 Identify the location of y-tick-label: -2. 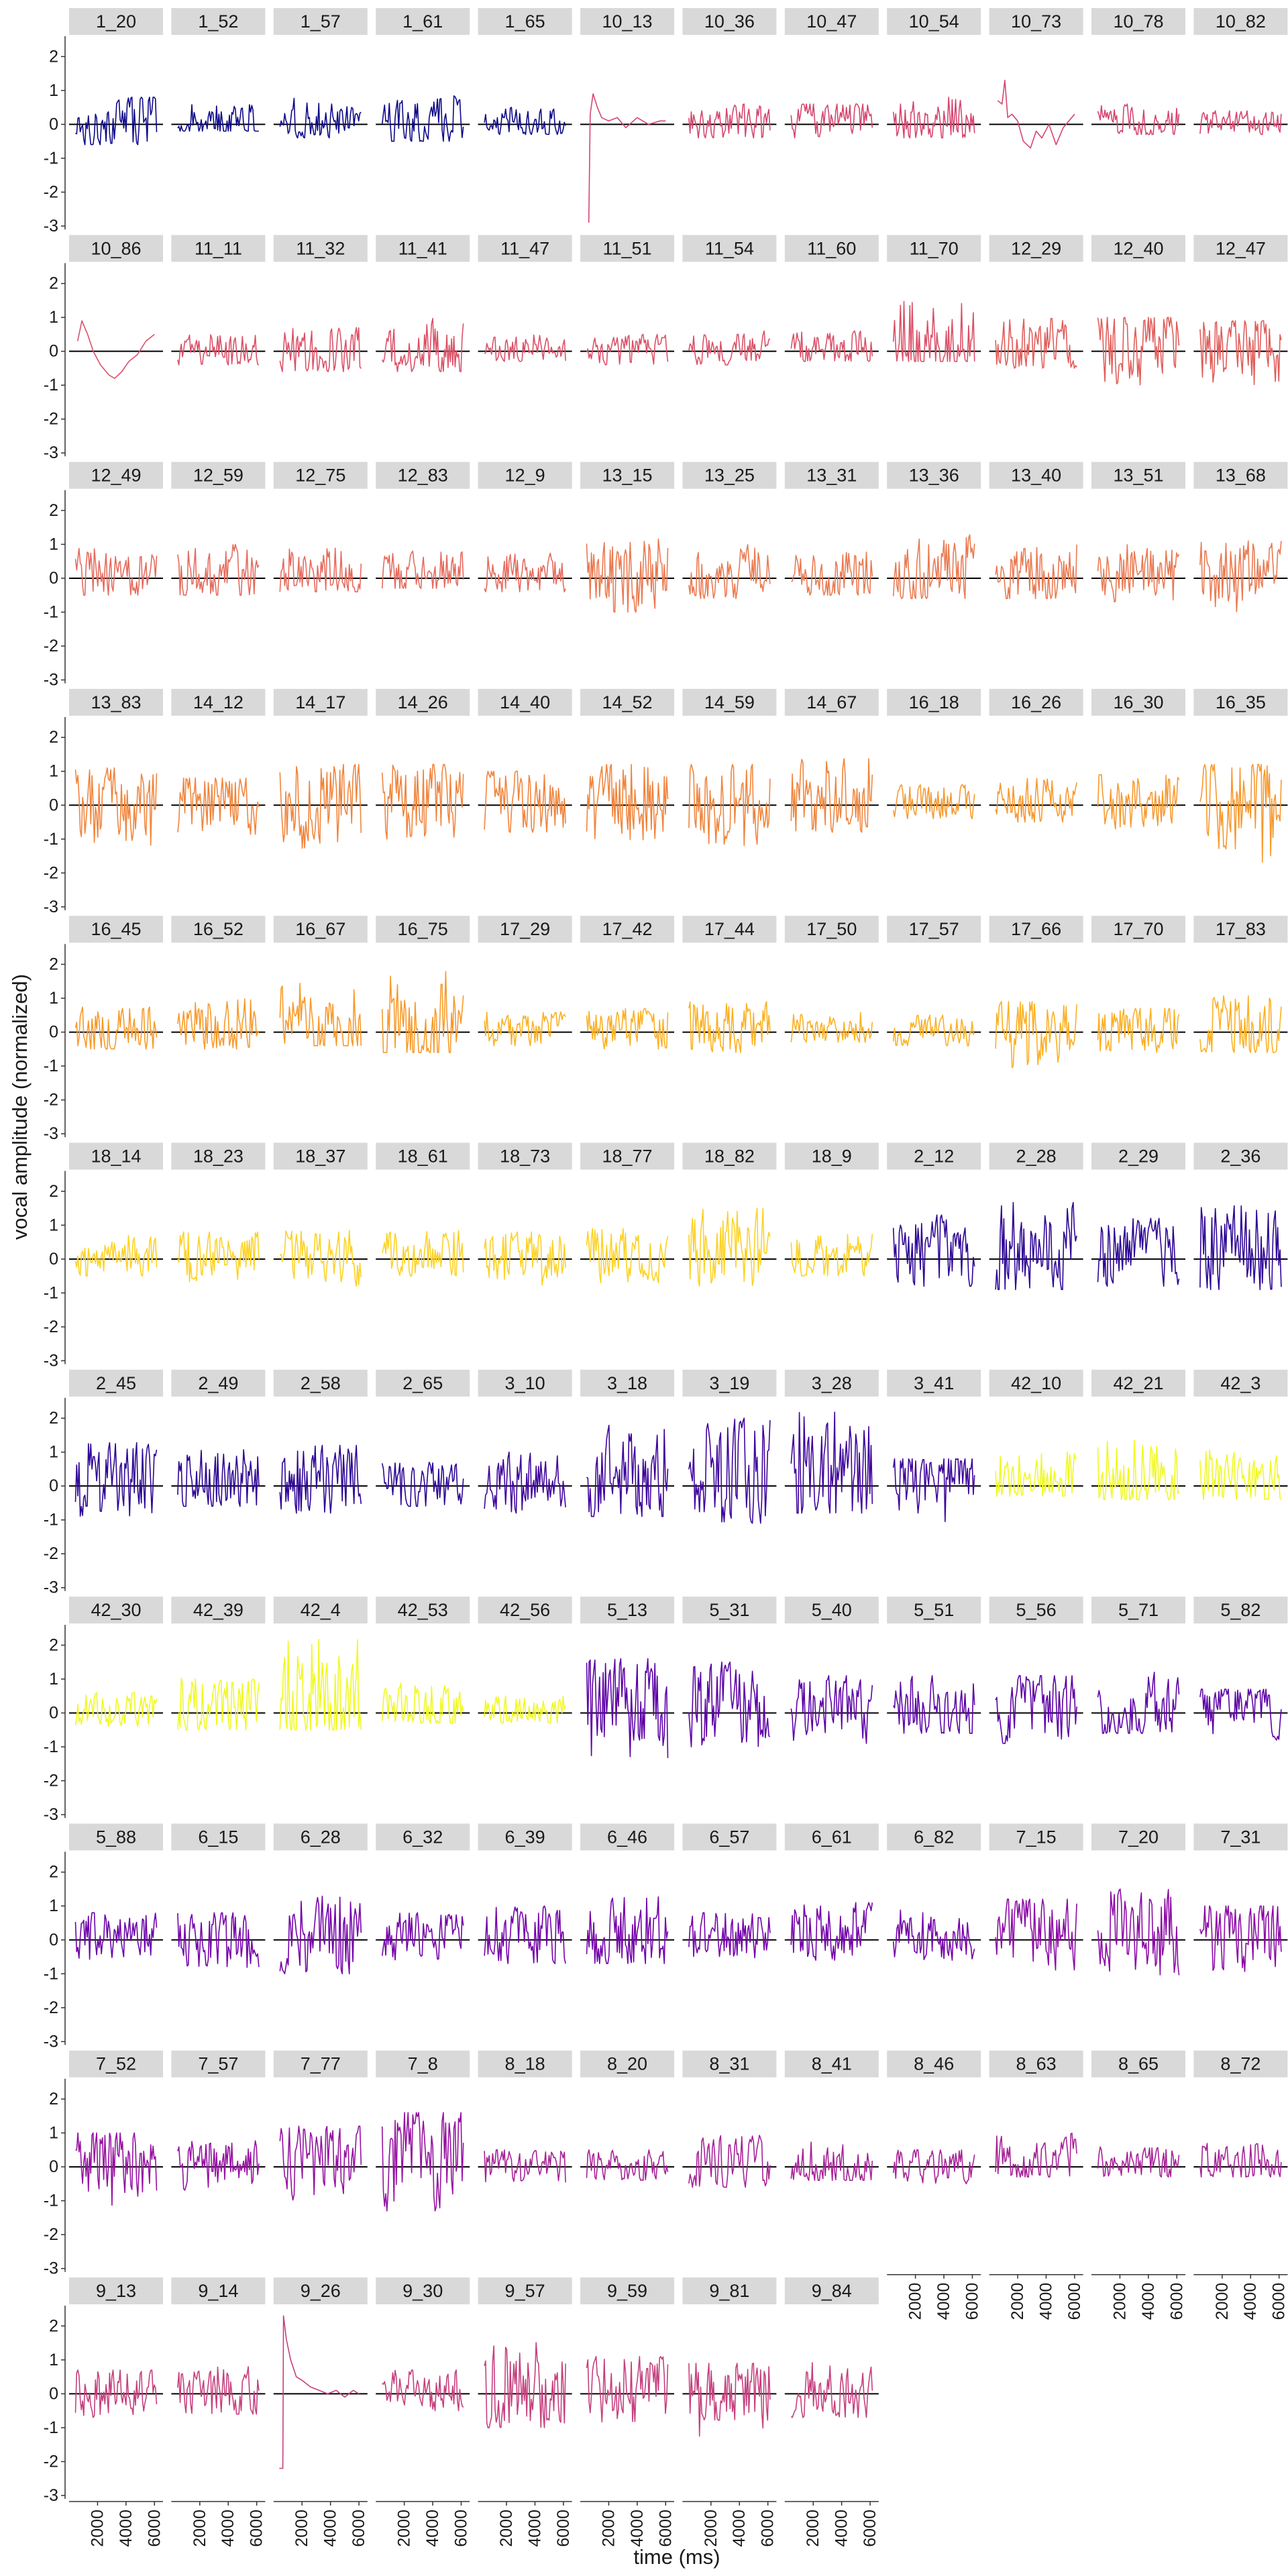
(51, 191).